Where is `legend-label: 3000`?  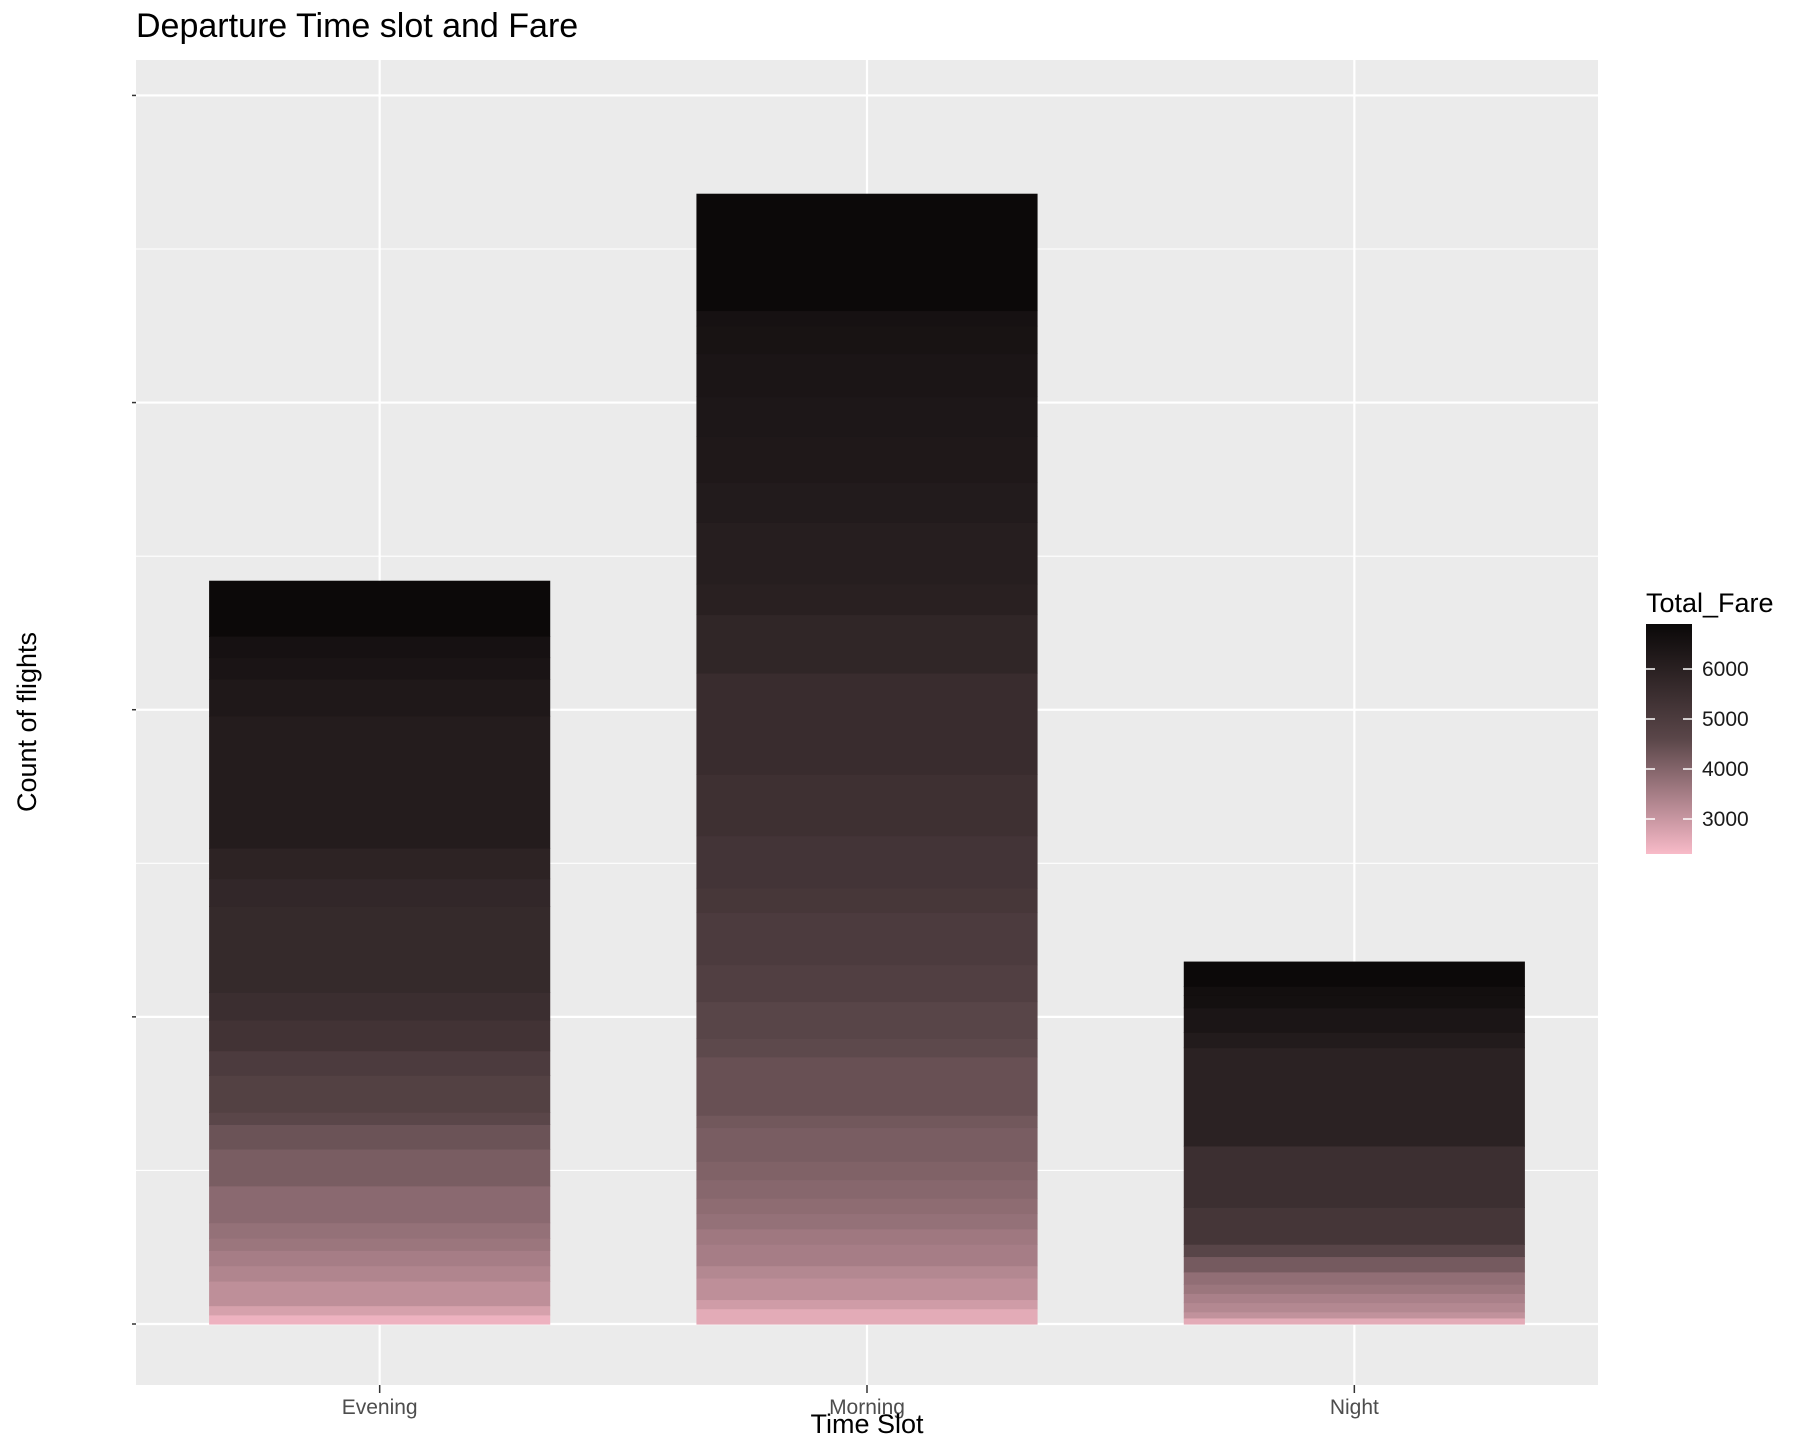
legend-label: 3000 is located at coordinates (1725, 819).